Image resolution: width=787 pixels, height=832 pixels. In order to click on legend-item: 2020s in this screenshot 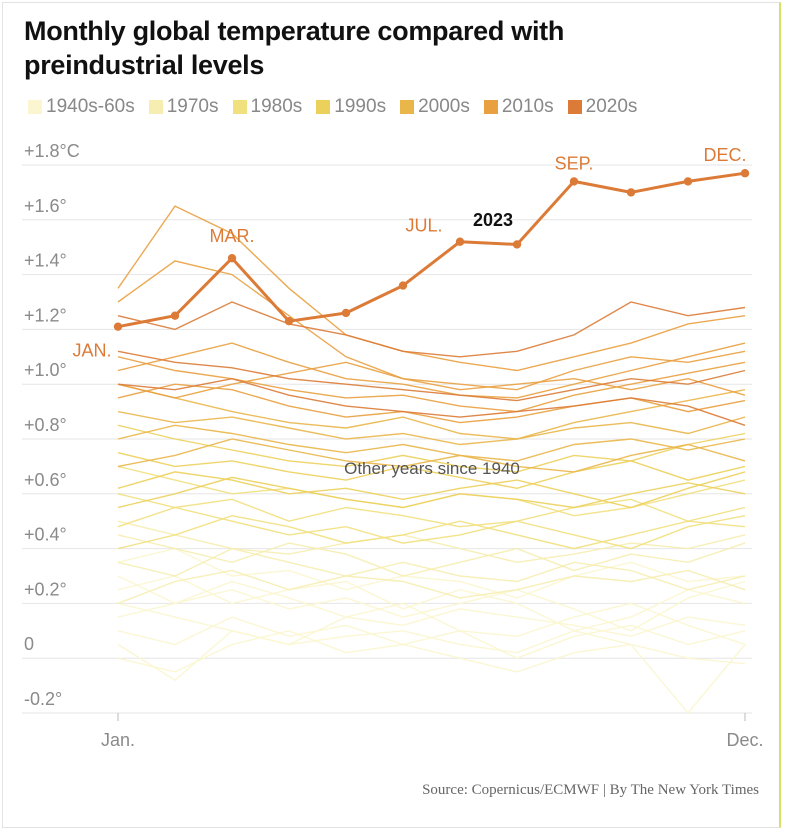, I will do `click(602, 107)`.